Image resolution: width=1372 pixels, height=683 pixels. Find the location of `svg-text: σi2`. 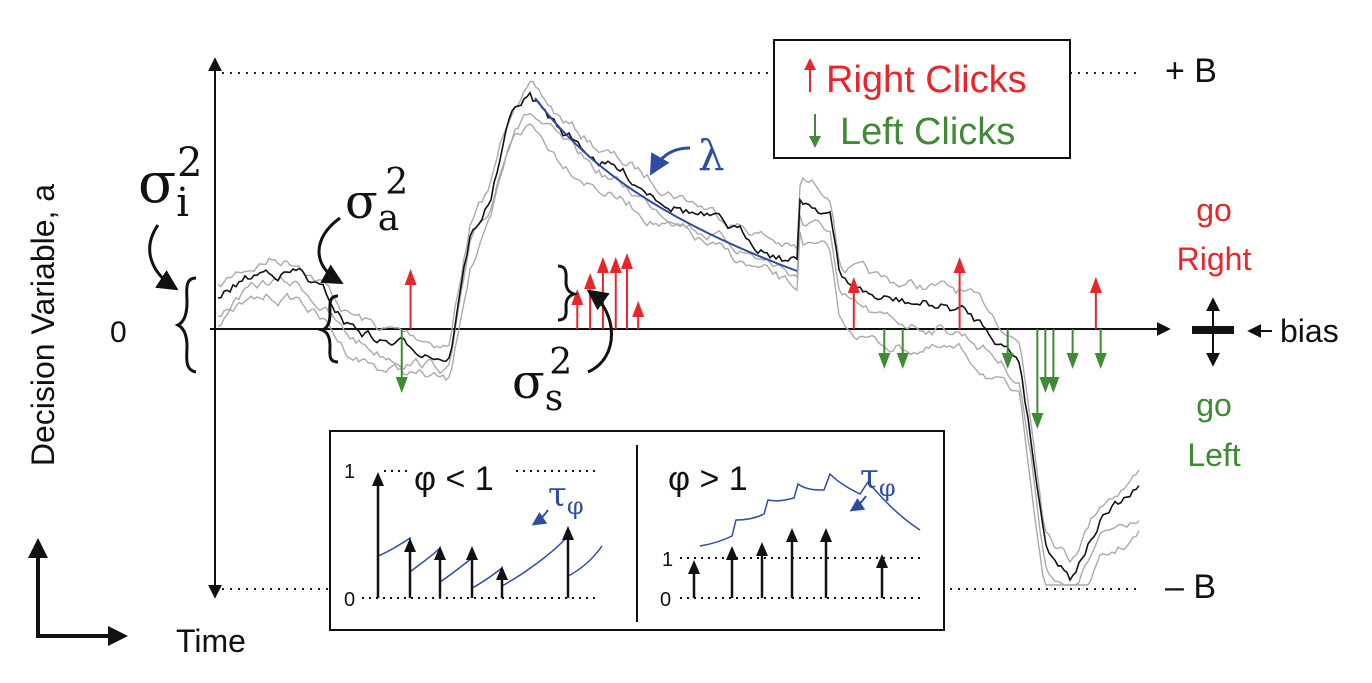

svg-text: σi2 is located at coordinates (170, 183).